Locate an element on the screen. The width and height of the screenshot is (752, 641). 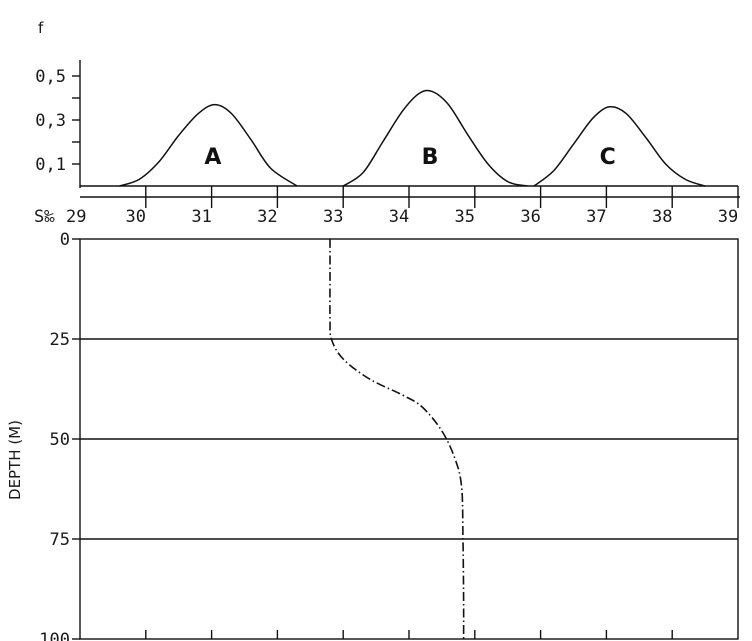
frequency-y-ticks: 0,1 0,3 0,5 is located at coordinates (57, 121).